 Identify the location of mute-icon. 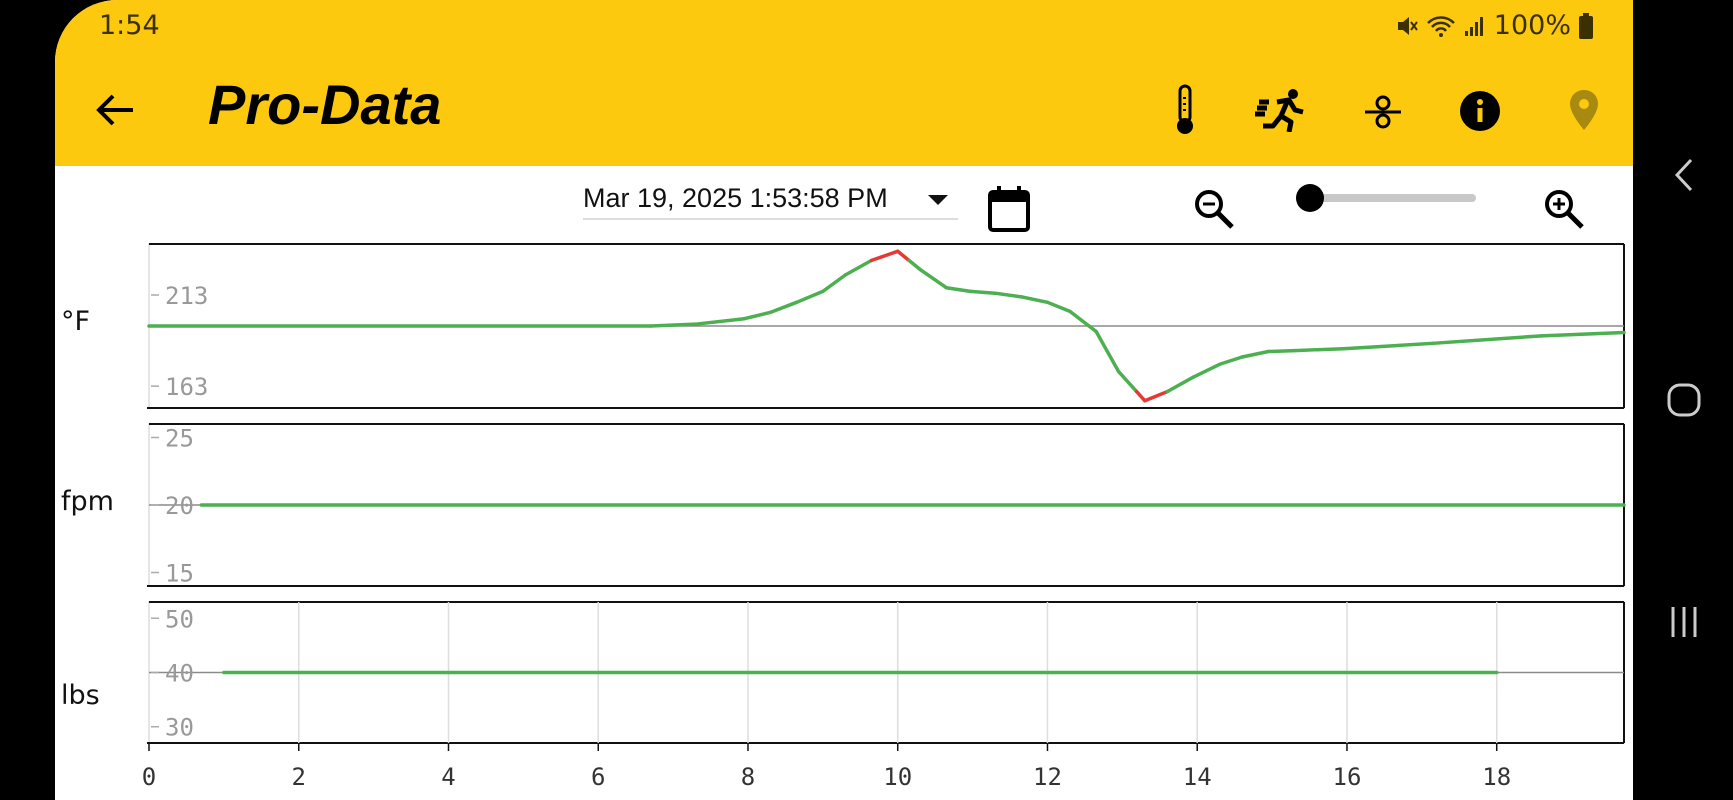
(1407, 25).